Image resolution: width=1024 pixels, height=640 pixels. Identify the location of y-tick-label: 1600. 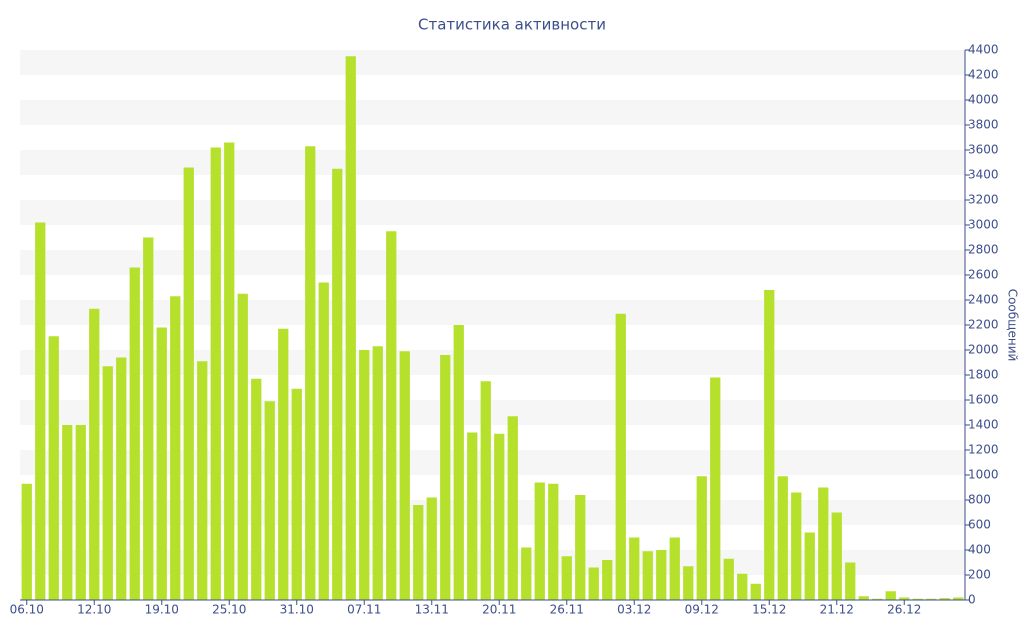
(983, 400).